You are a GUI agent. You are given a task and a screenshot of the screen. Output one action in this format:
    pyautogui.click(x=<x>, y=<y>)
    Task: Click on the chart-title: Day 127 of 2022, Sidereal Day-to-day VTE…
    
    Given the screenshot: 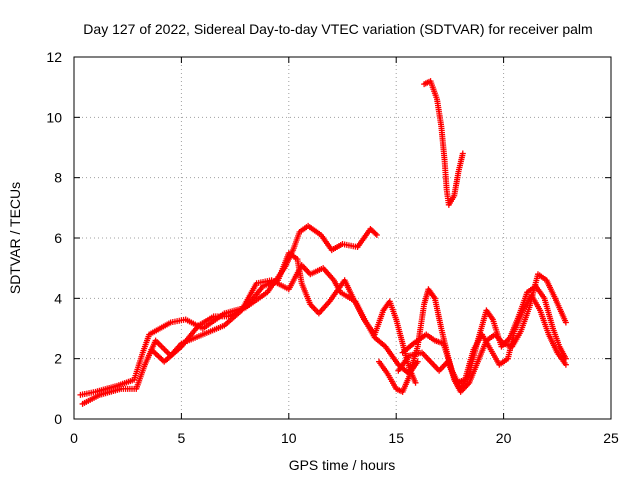 What is the action you would take?
    pyautogui.click(x=337, y=29)
    